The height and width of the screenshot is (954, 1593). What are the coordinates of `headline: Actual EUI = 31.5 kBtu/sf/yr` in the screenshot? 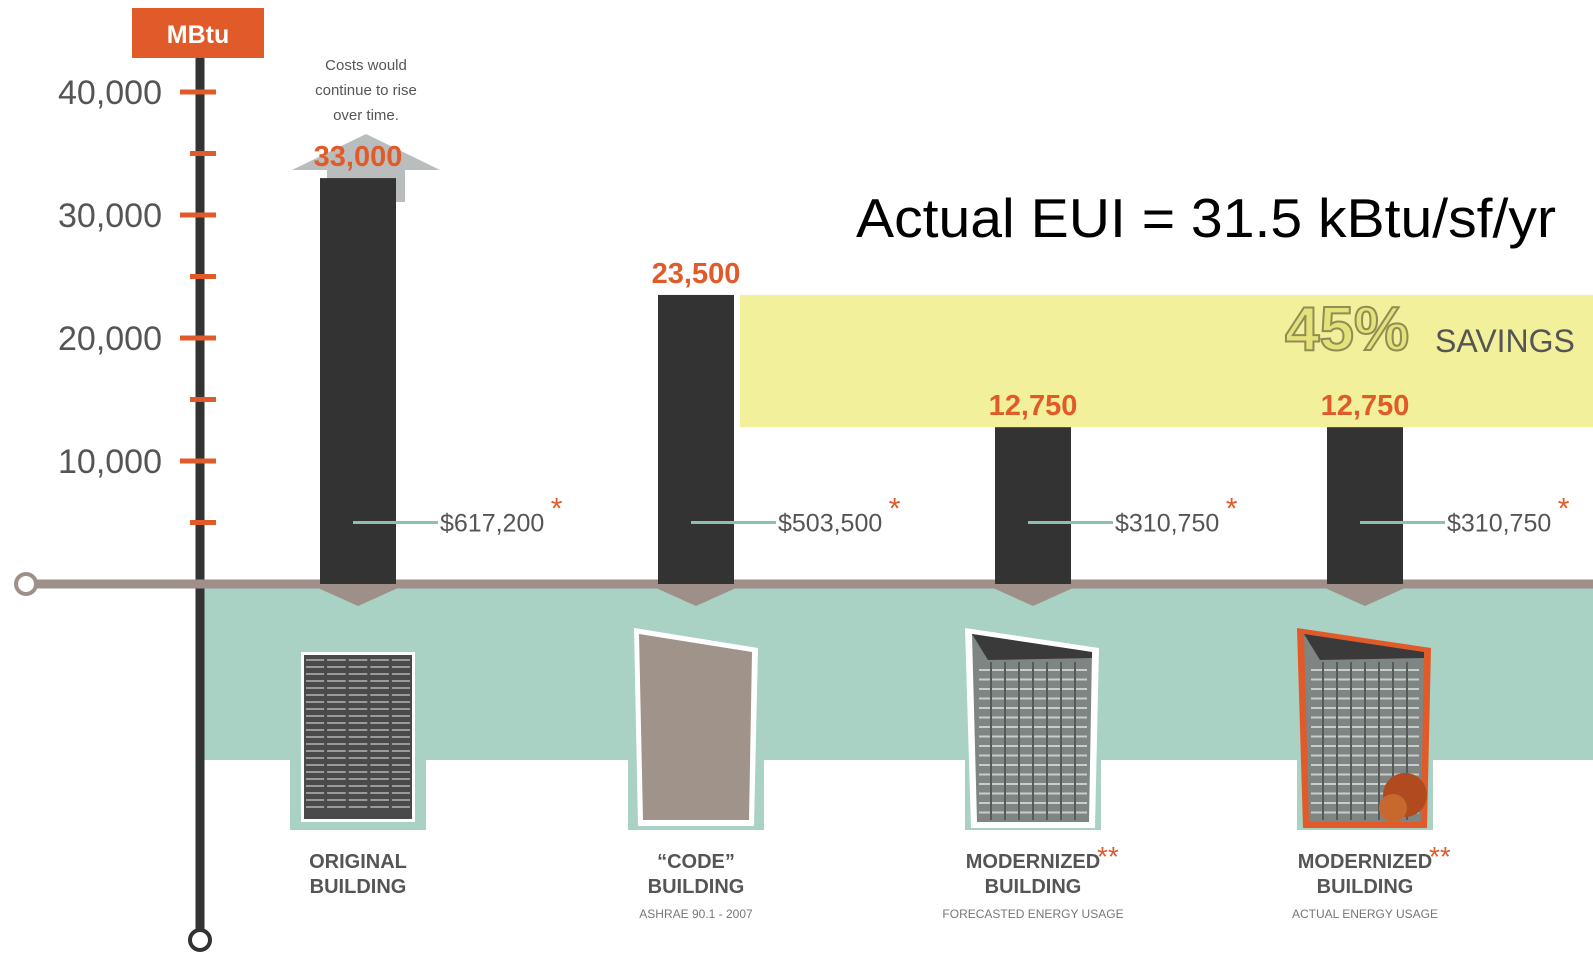 It's located at (1206, 218).